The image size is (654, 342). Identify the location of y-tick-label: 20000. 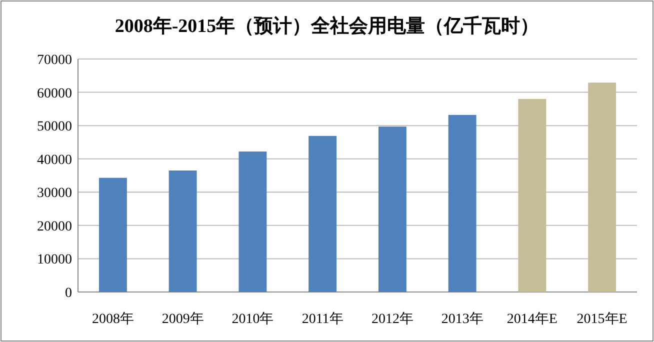
(54, 226).